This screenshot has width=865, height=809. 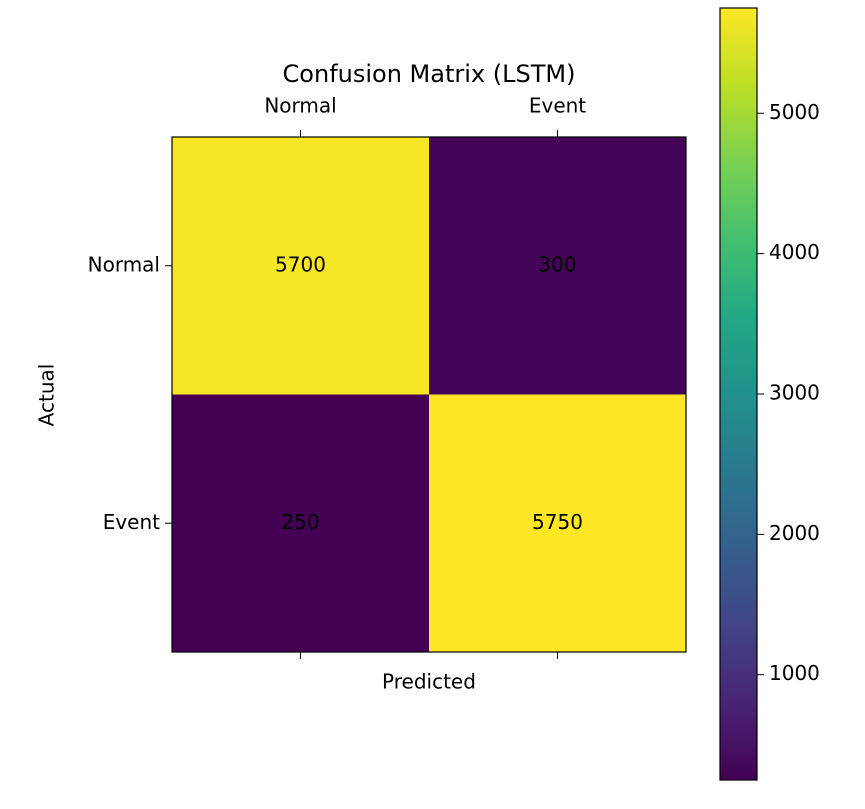 I want to click on x-axis-label: Predicted, so click(x=429, y=682).